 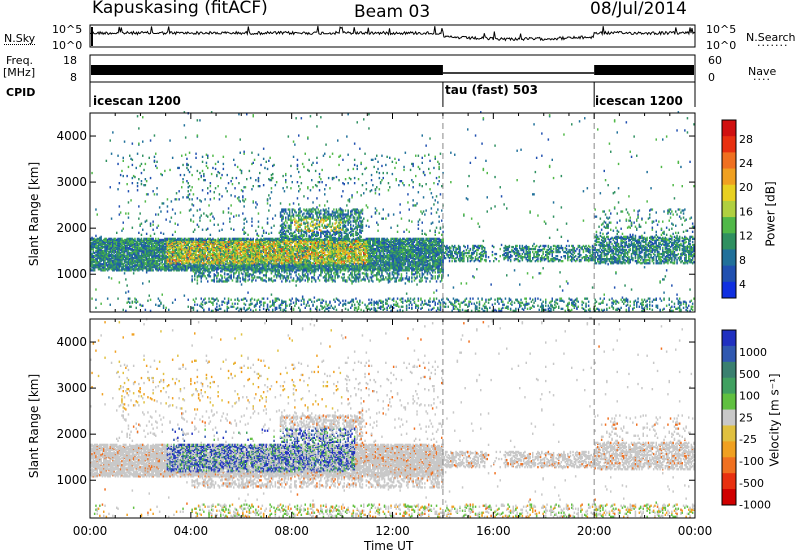 I want to click on small-panels, so click(x=392, y=65).